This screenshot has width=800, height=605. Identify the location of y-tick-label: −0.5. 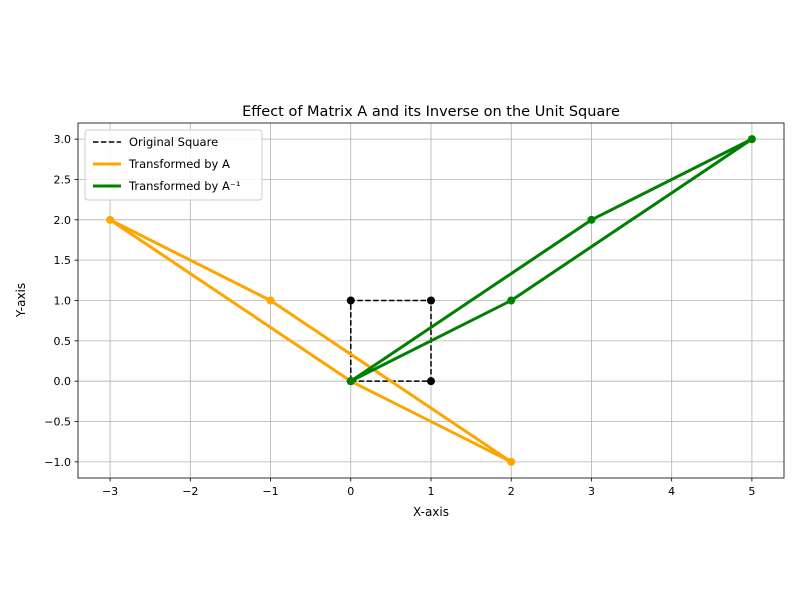
(57, 422).